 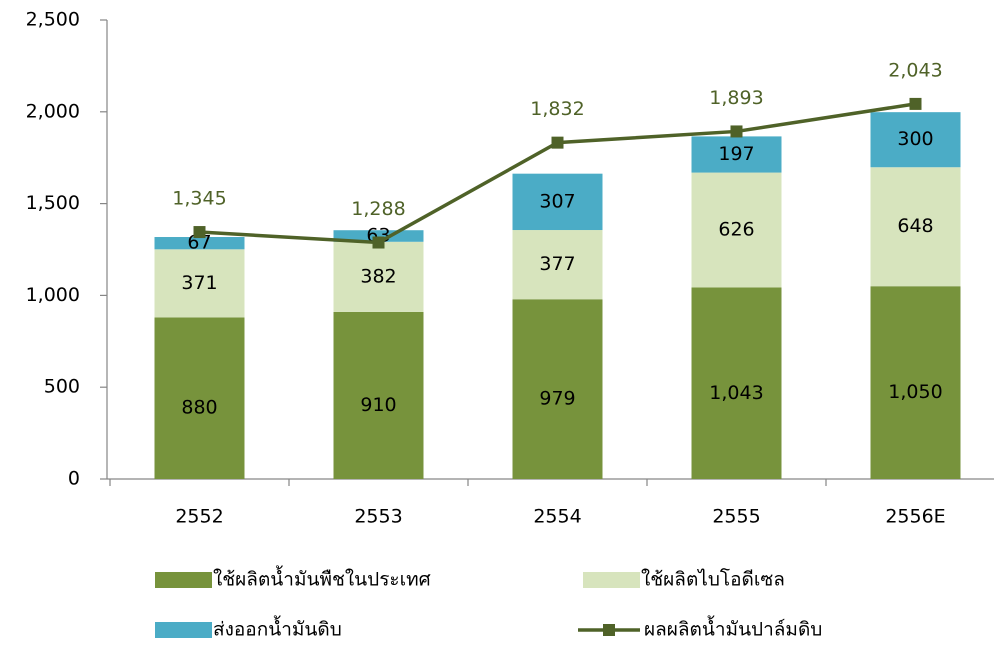 What do you see at coordinates (915, 517) in the screenshot?
I see `x-tick-label: 2556E` at bounding box center [915, 517].